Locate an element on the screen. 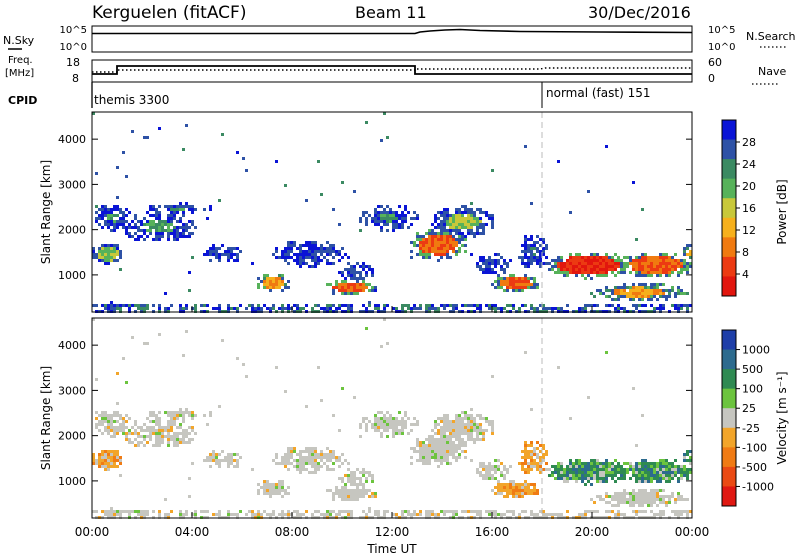 The image size is (800, 554). colorbar-tick-label: 12 is located at coordinates (749, 230).